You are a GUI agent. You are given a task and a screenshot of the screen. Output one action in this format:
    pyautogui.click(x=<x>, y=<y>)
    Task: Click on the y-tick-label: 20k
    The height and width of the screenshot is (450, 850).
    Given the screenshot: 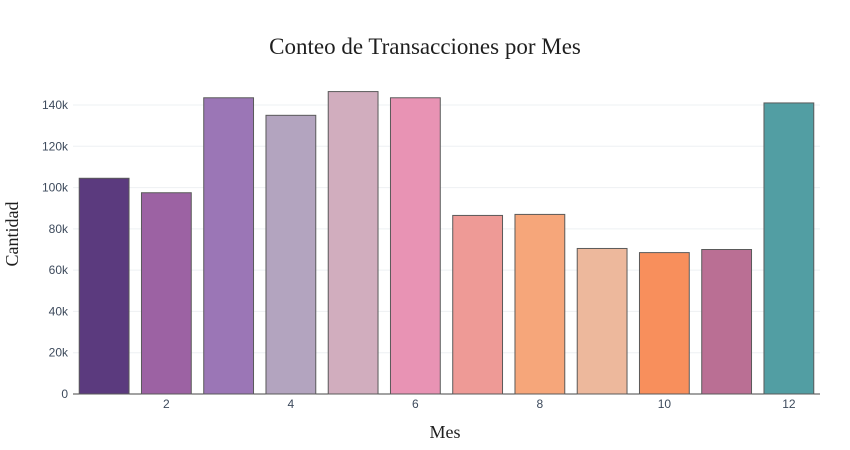 What is the action you would take?
    pyautogui.click(x=59, y=353)
    